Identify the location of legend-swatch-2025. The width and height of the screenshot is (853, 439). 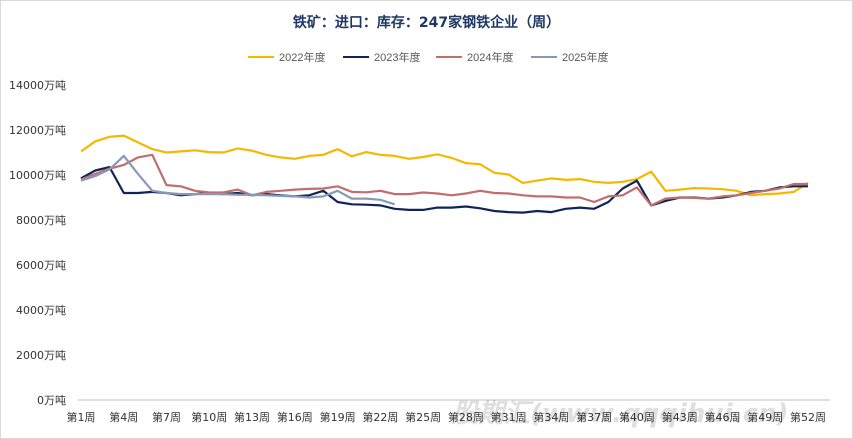
(544, 57).